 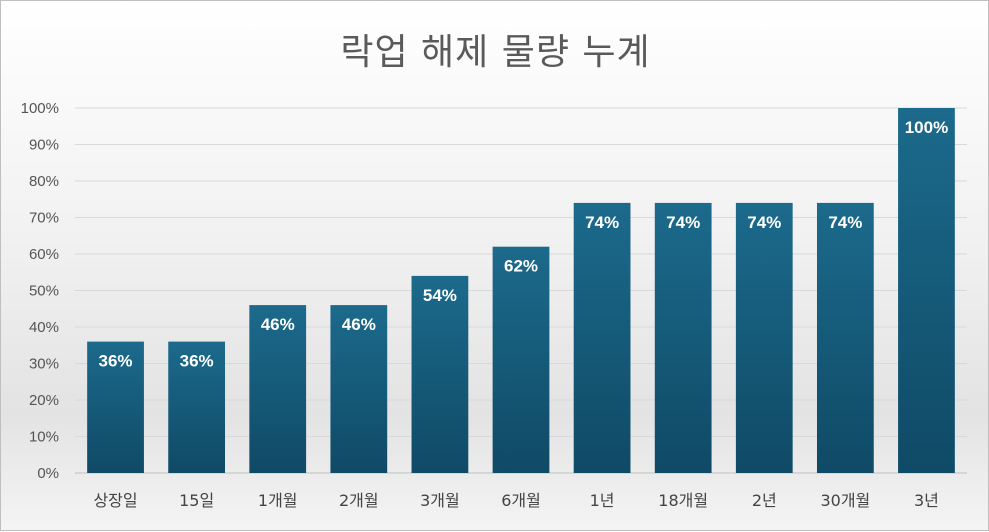 What do you see at coordinates (764, 500) in the screenshot?
I see `category-label: 2년` at bounding box center [764, 500].